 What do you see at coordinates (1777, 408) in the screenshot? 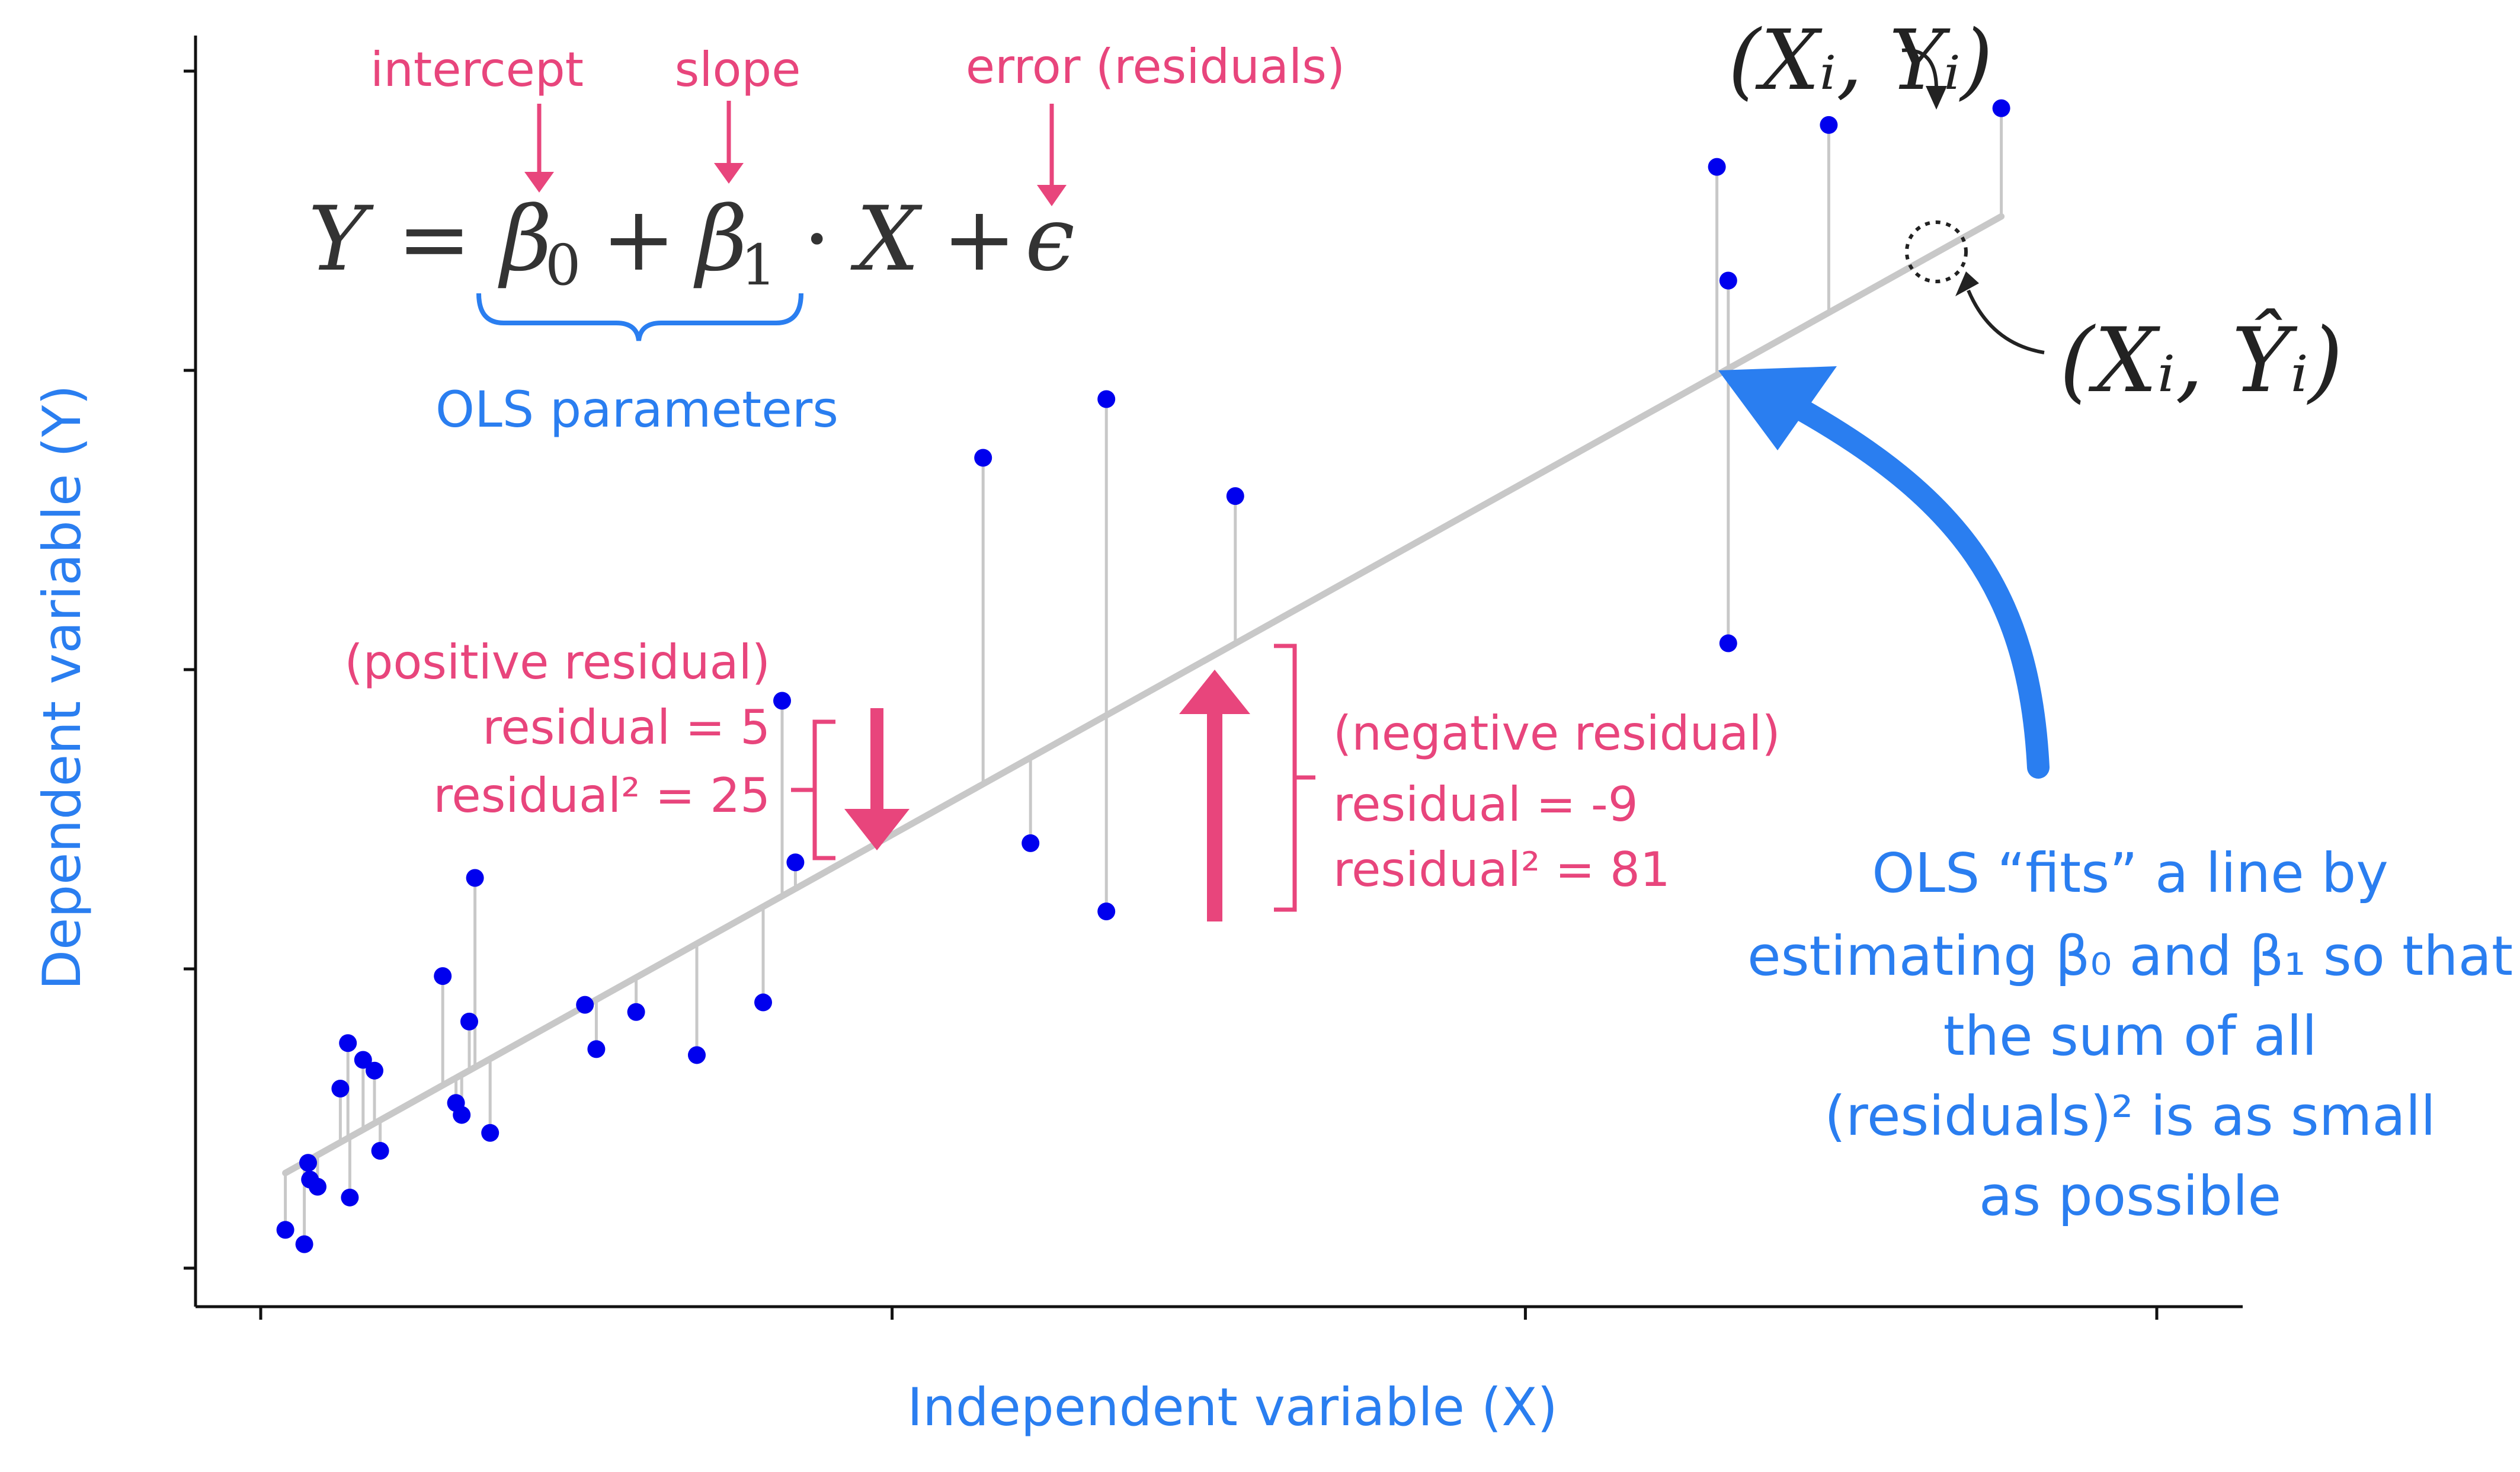
I see `ols-fit-arrowhead-icon` at bounding box center [1777, 408].